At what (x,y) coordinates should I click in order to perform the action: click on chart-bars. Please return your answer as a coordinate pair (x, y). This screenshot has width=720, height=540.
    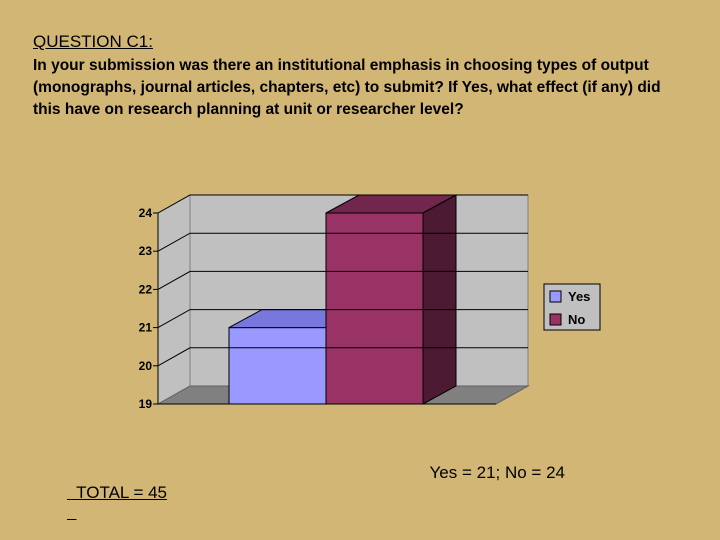
    Looking at the image, I should click on (342, 299).